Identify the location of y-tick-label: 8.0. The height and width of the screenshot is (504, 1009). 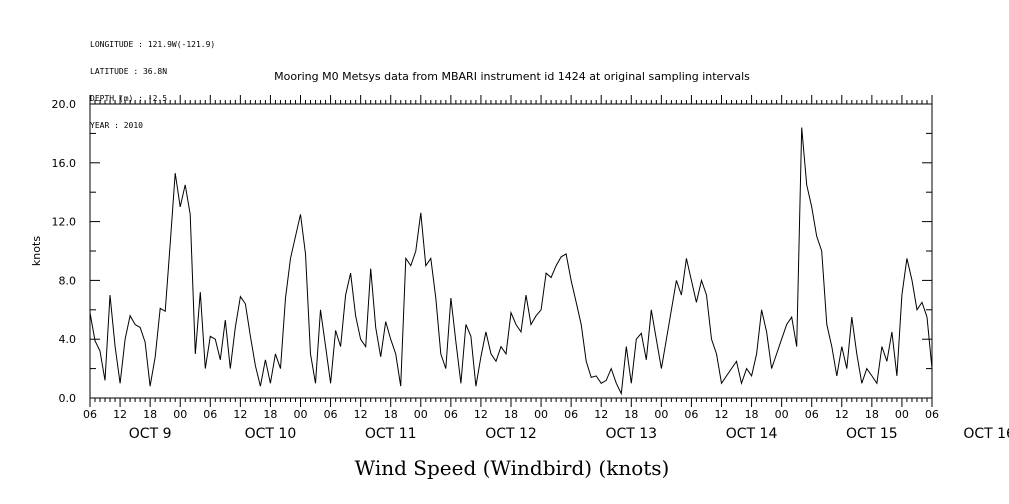
(68, 280).